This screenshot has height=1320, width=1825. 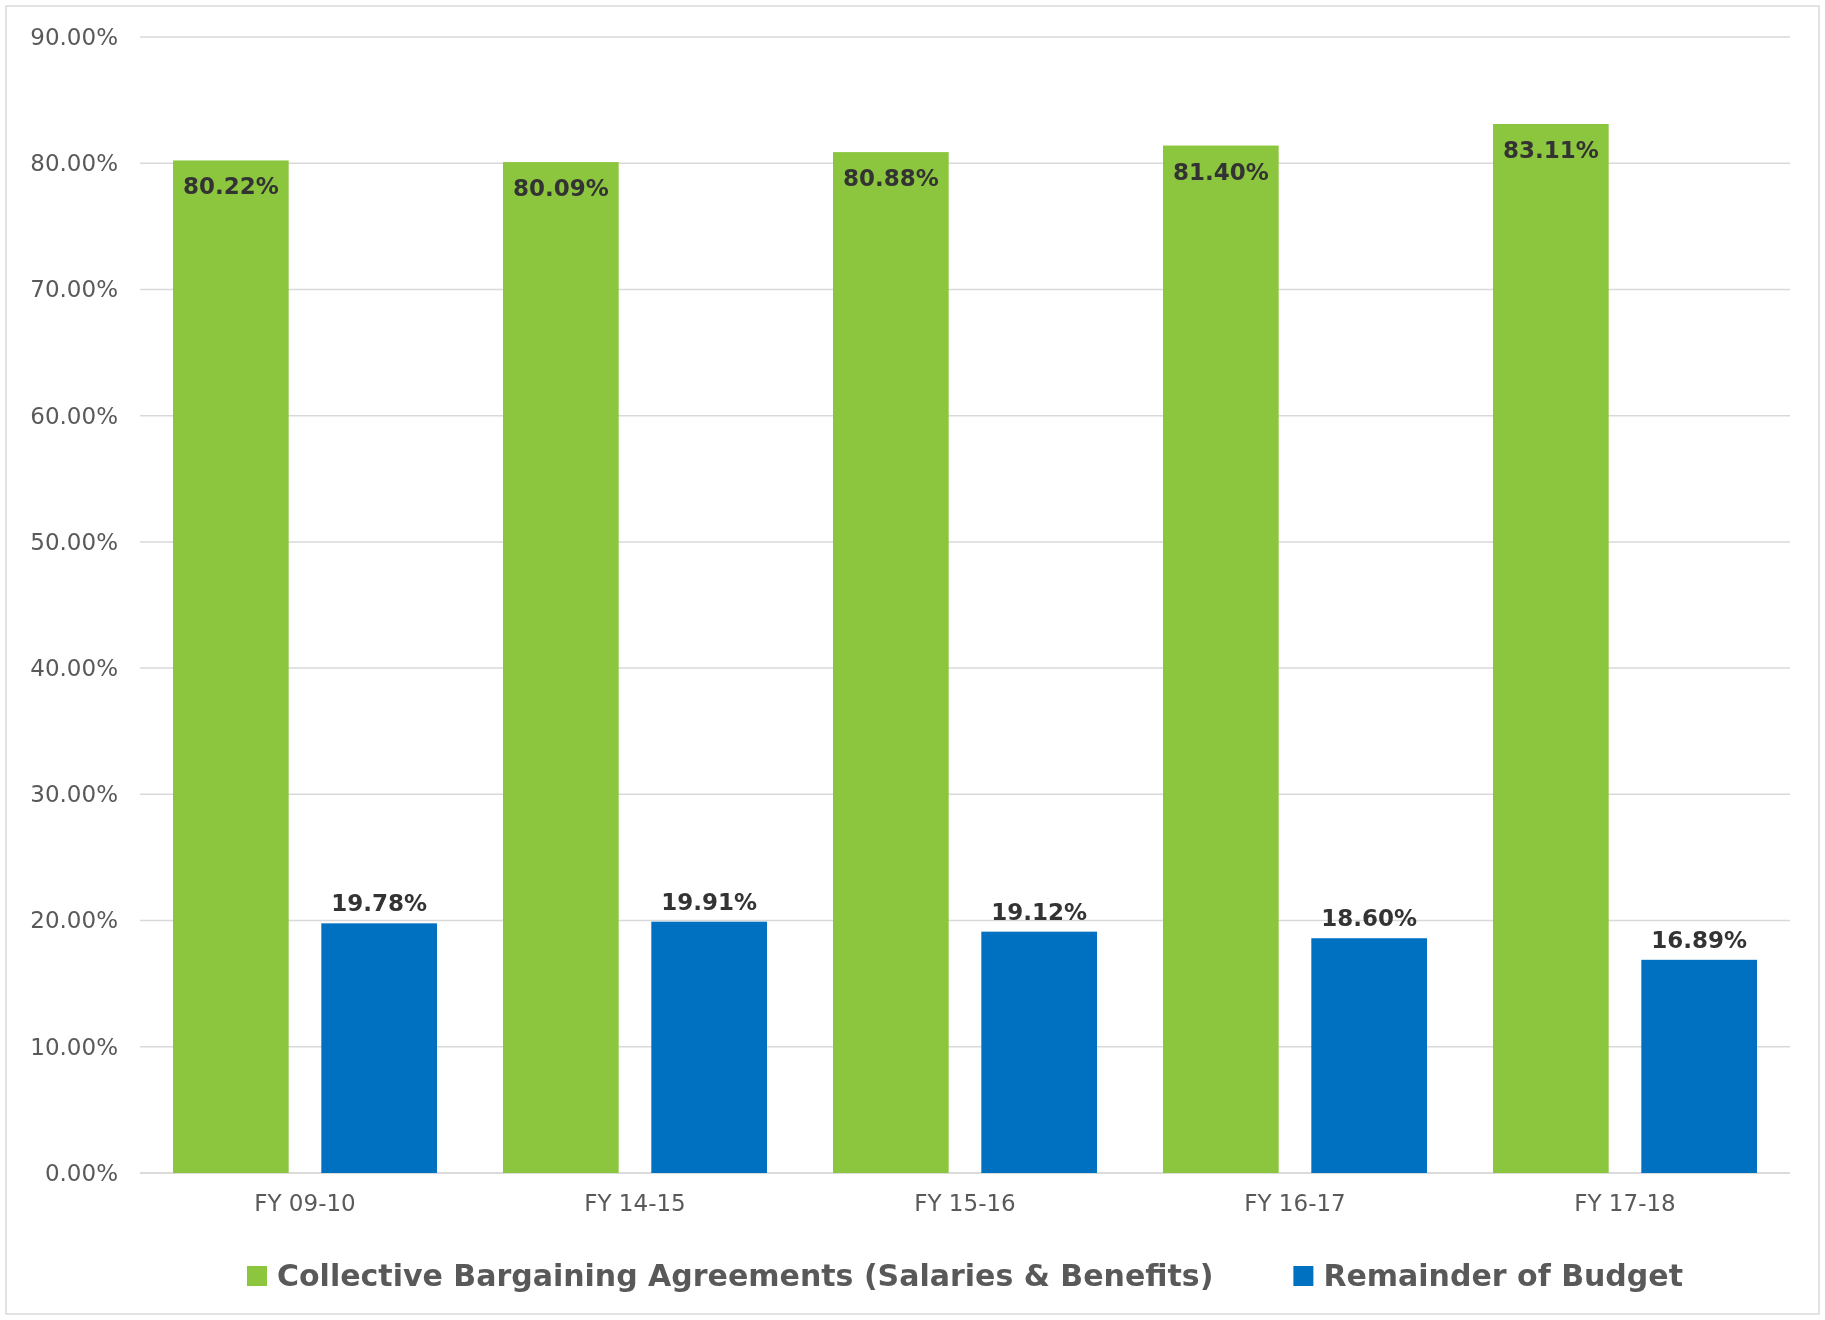 I want to click on y-tick-label: 90.00%, so click(x=74, y=36).